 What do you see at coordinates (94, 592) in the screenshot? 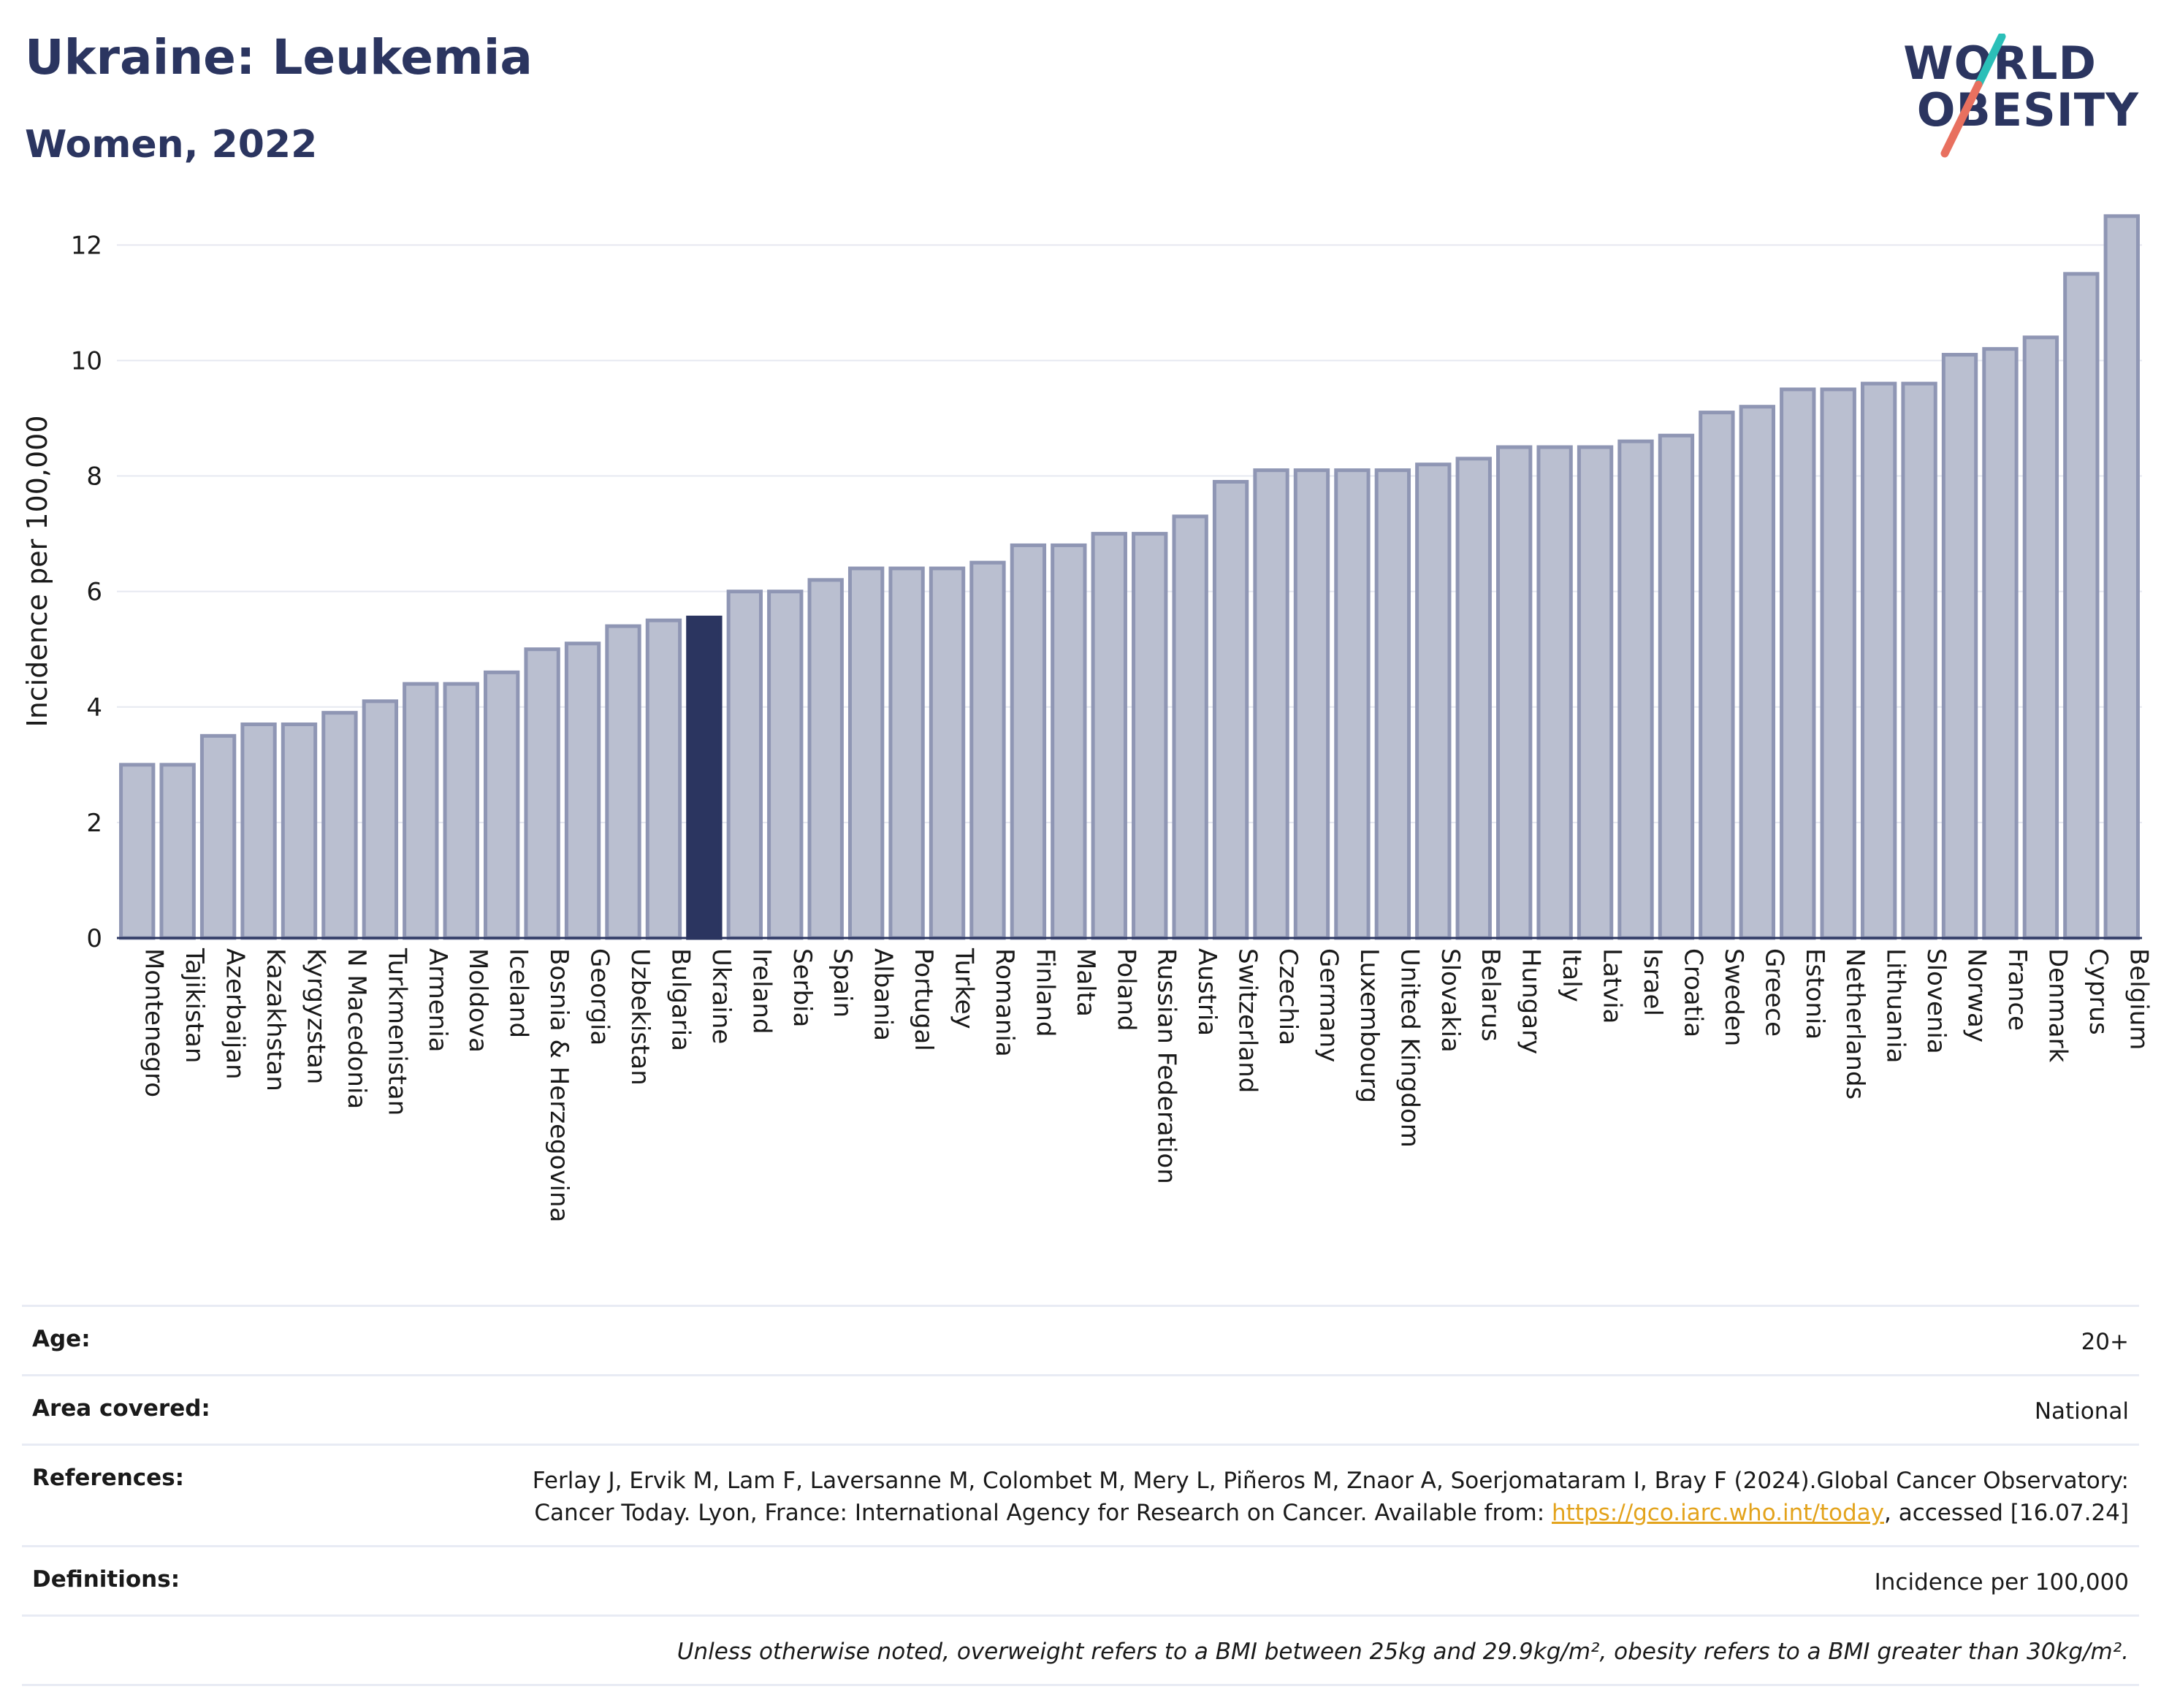
I see `y-tick-label: 6` at bounding box center [94, 592].